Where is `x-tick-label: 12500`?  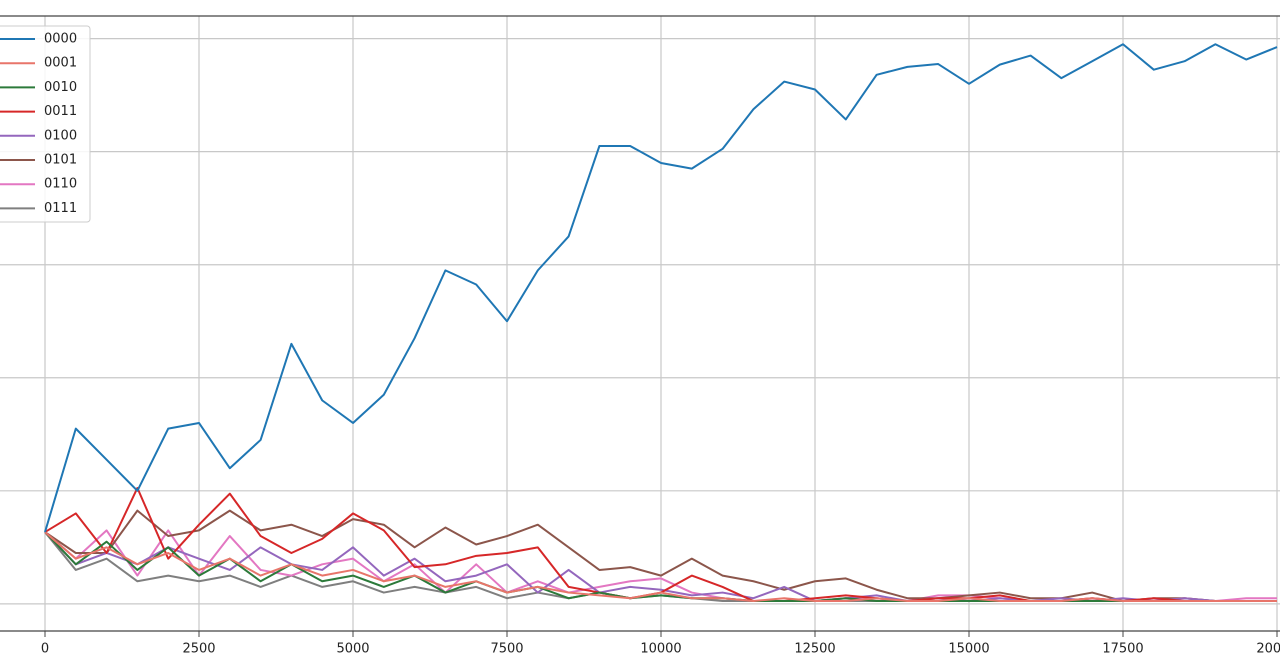
x-tick-label: 12500 is located at coordinates (814, 649).